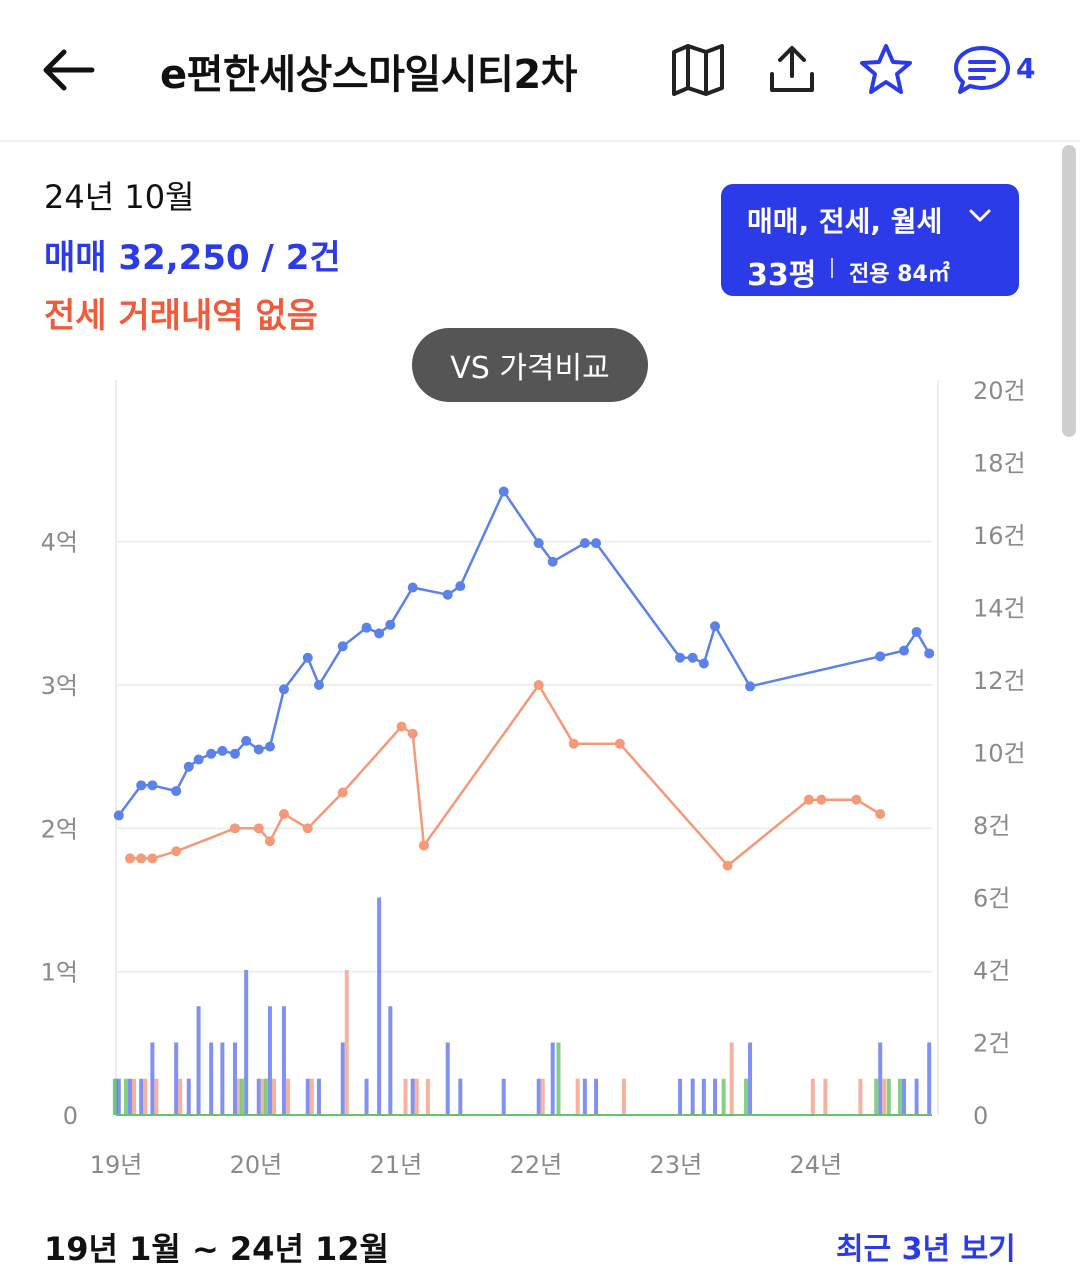  What do you see at coordinates (832, 268) in the screenshot?
I see `separator` at bounding box center [832, 268].